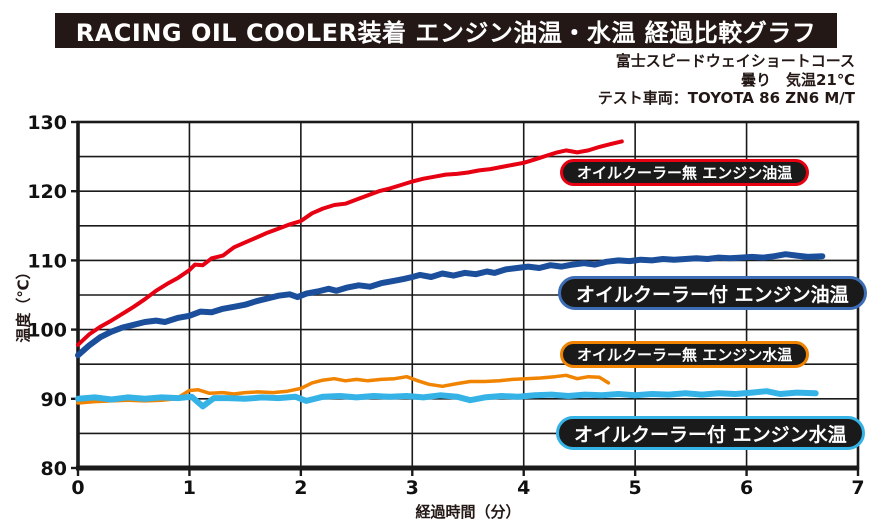 The width and height of the screenshot is (890, 527). I want to click on y-tick-label: 110, so click(47, 261).